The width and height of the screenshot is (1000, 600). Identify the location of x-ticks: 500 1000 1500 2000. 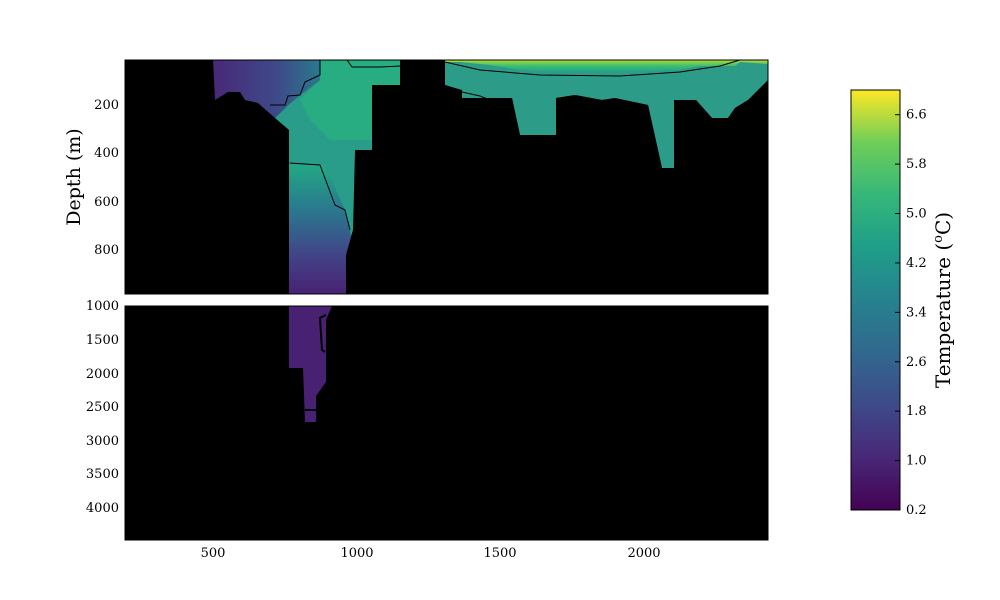
(431, 553).